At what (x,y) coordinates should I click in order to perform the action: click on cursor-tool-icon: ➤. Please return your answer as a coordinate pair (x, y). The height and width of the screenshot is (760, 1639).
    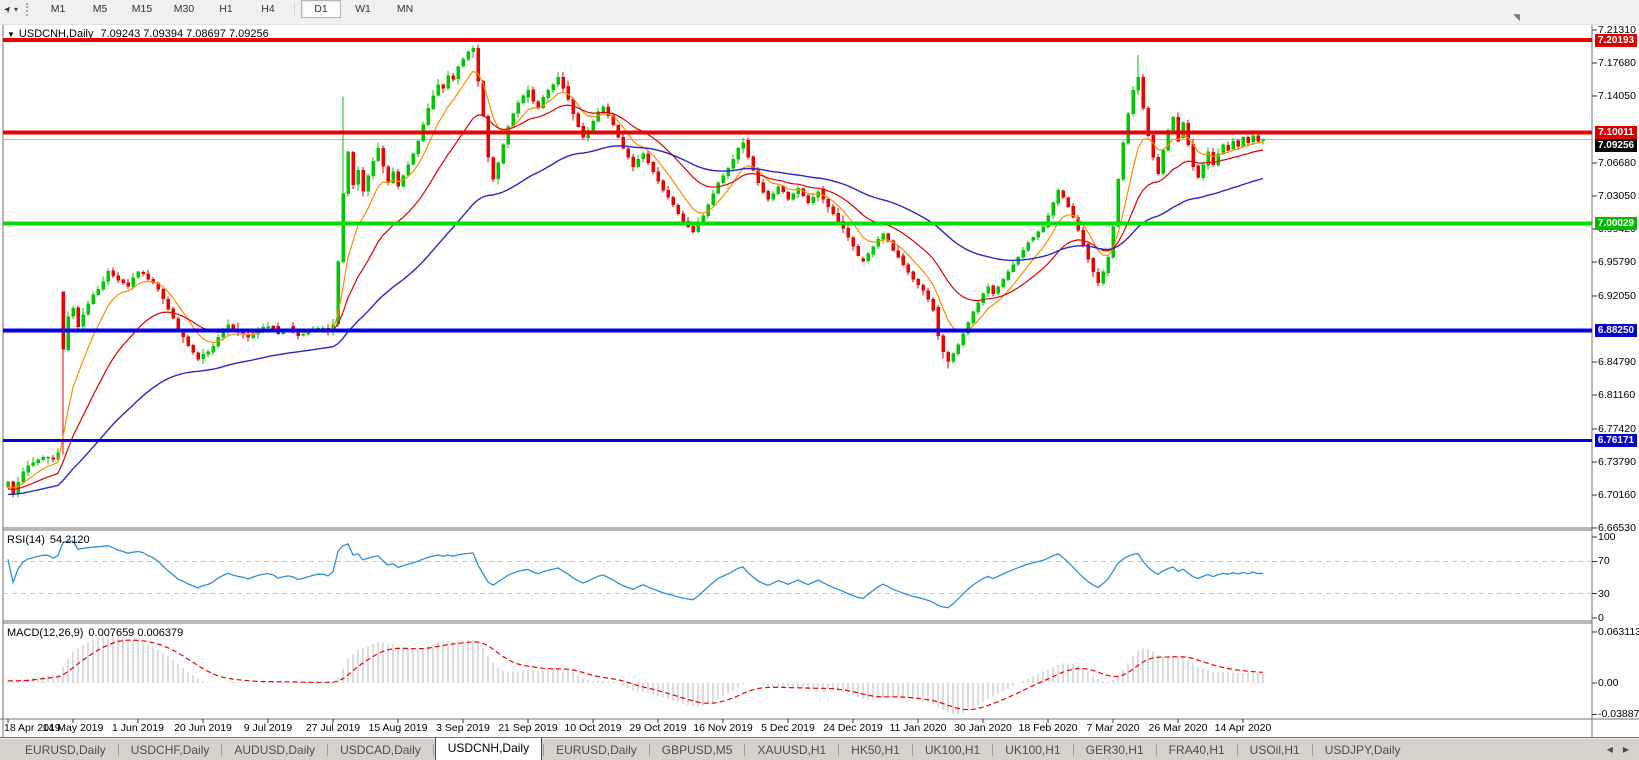
    Looking at the image, I should click on (7, 8).